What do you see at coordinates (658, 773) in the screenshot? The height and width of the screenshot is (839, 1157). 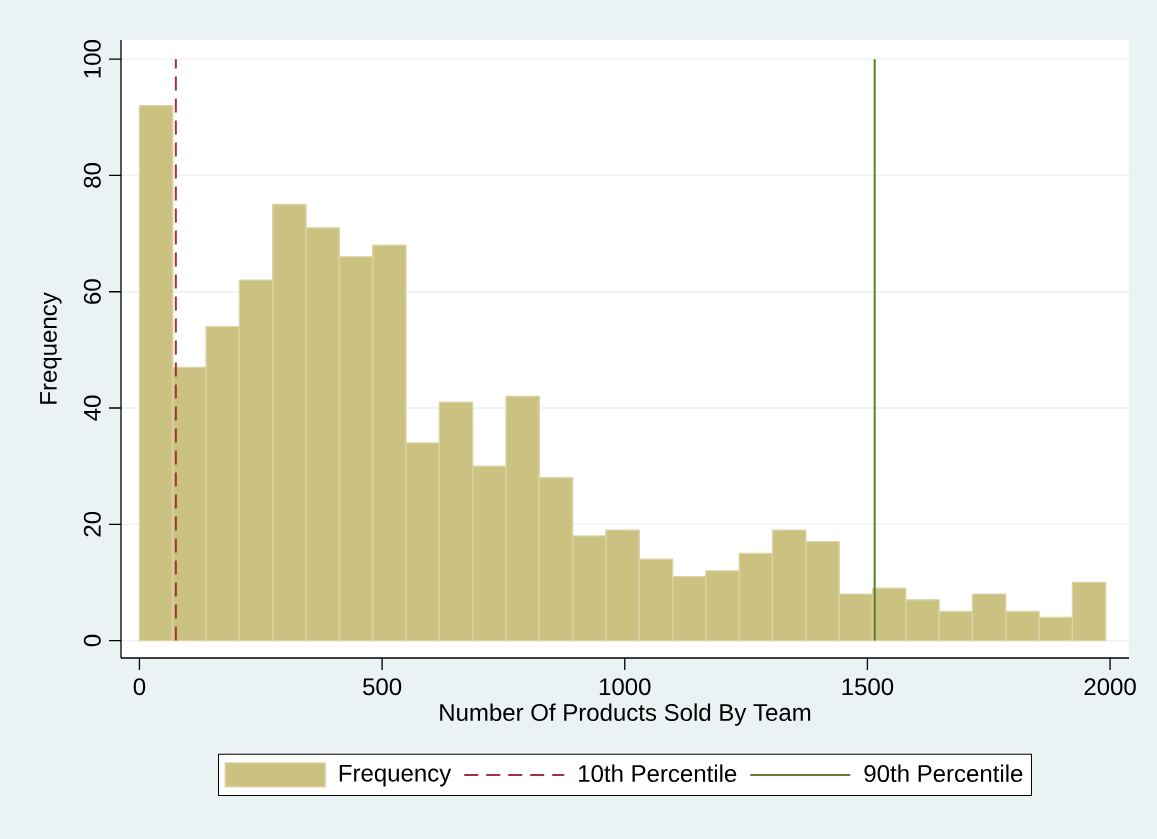 I see `legend-label: 10th Percentile` at bounding box center [658, 773].